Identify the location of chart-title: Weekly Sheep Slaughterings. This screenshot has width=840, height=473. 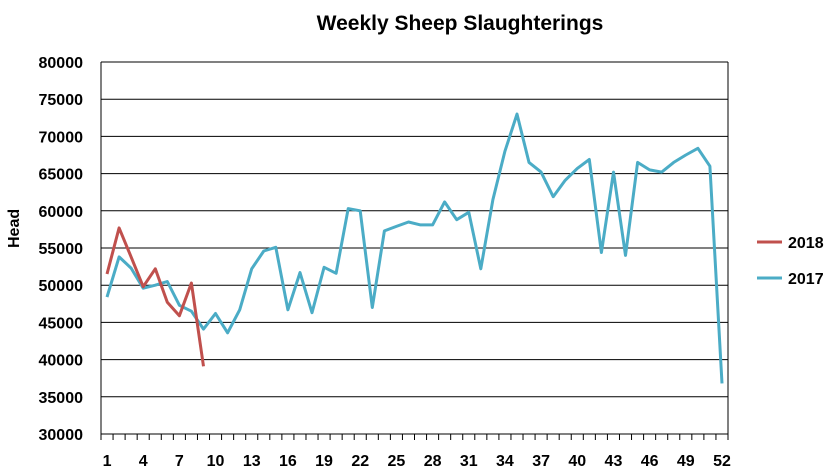
(460, 23).